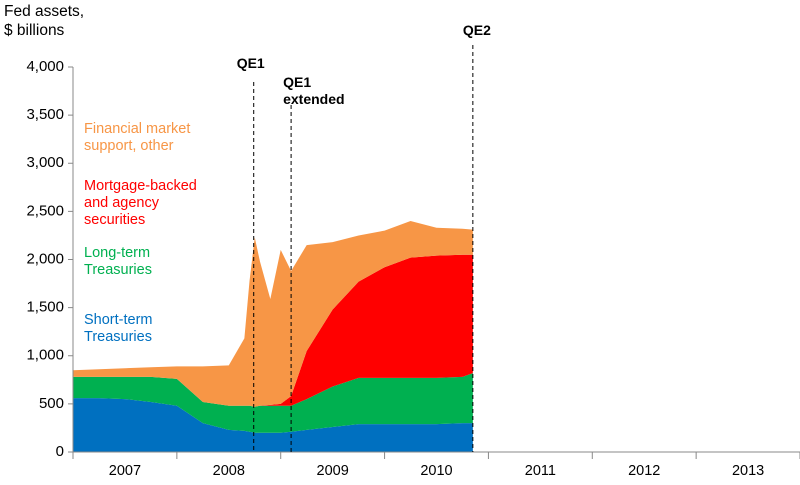 Image resolution: width=800 pixels, height=485 pixels. What do you see at coordinates (436, 471) in the screenshot?
I see `x-tick-label: 2010` at bounding box center [436, 471].